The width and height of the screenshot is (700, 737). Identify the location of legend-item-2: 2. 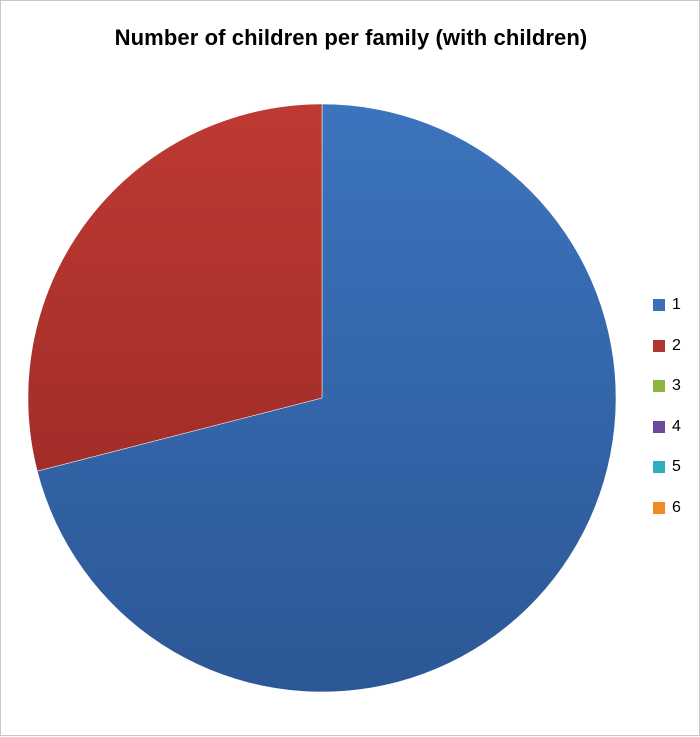
(676, 346).